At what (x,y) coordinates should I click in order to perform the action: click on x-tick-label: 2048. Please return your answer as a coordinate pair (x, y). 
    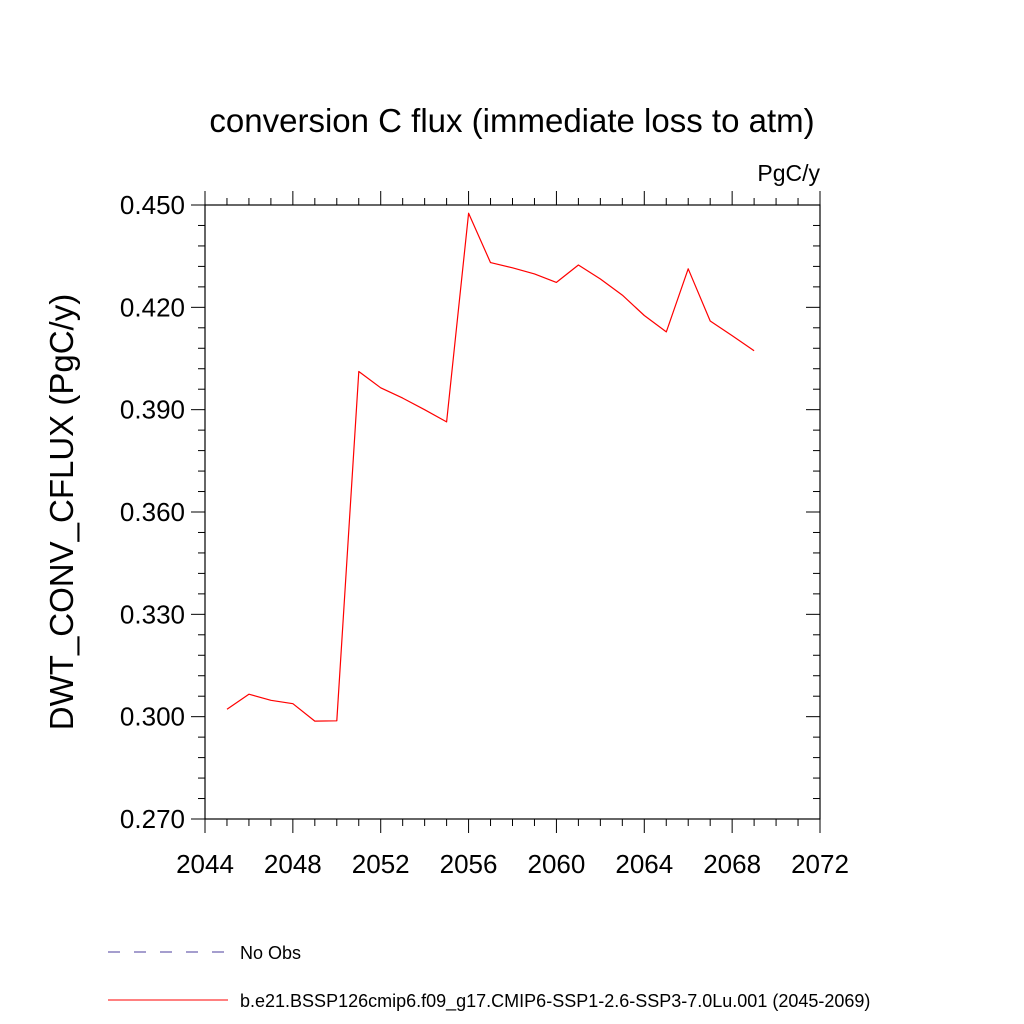
    Looking at the image, I should click on (293, 864).